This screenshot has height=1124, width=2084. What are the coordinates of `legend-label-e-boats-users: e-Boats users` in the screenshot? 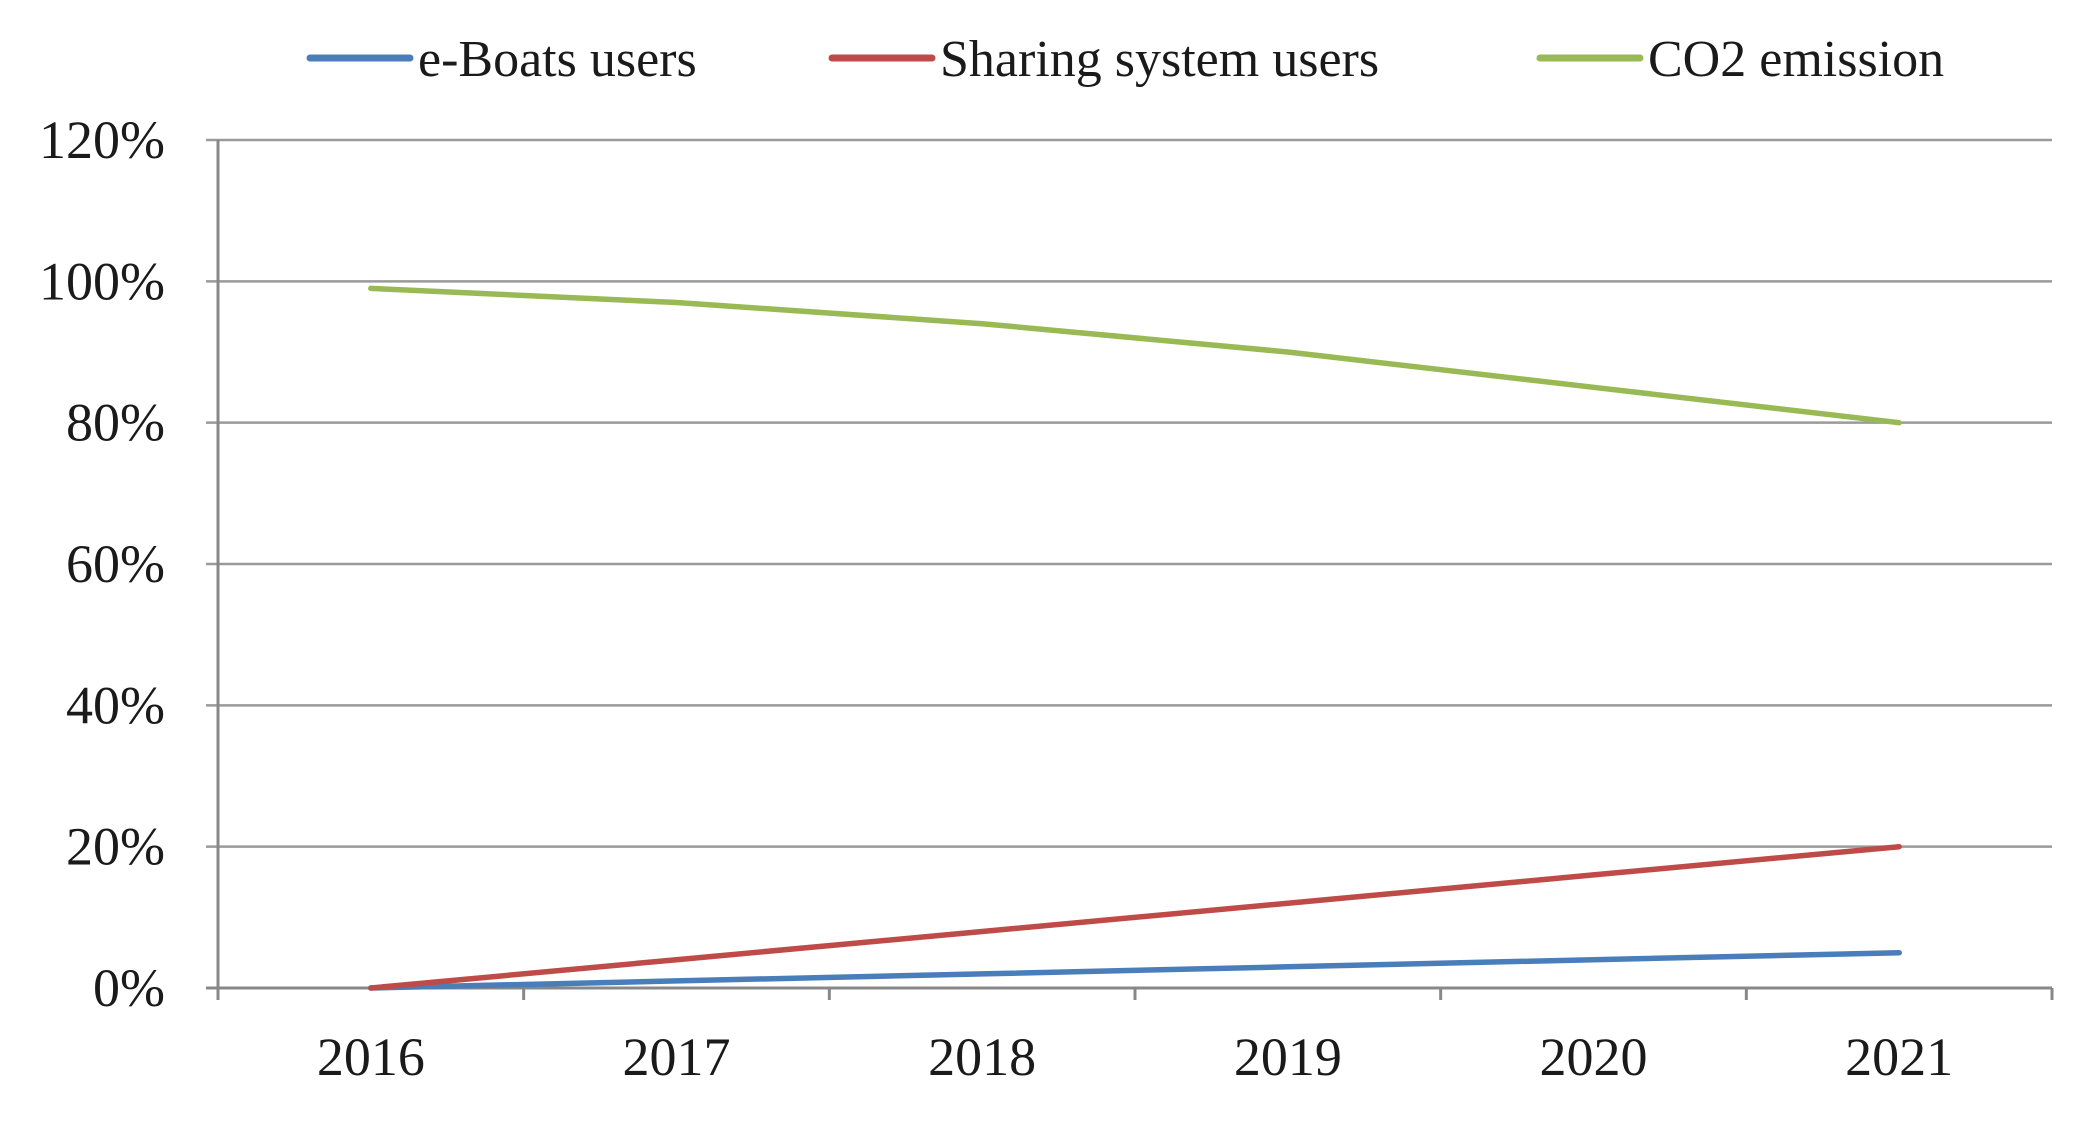 It's located at (557, 59).